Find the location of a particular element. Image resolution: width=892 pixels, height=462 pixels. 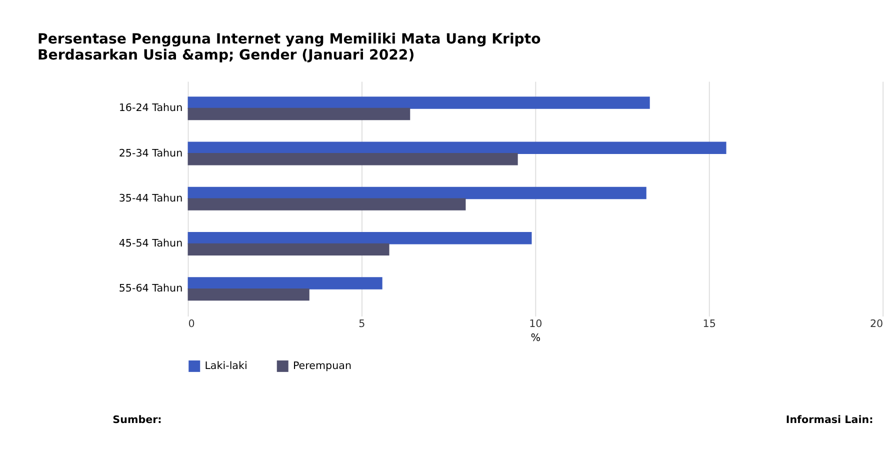

x-tick-label: 15 is located at coordinates (709, 324).